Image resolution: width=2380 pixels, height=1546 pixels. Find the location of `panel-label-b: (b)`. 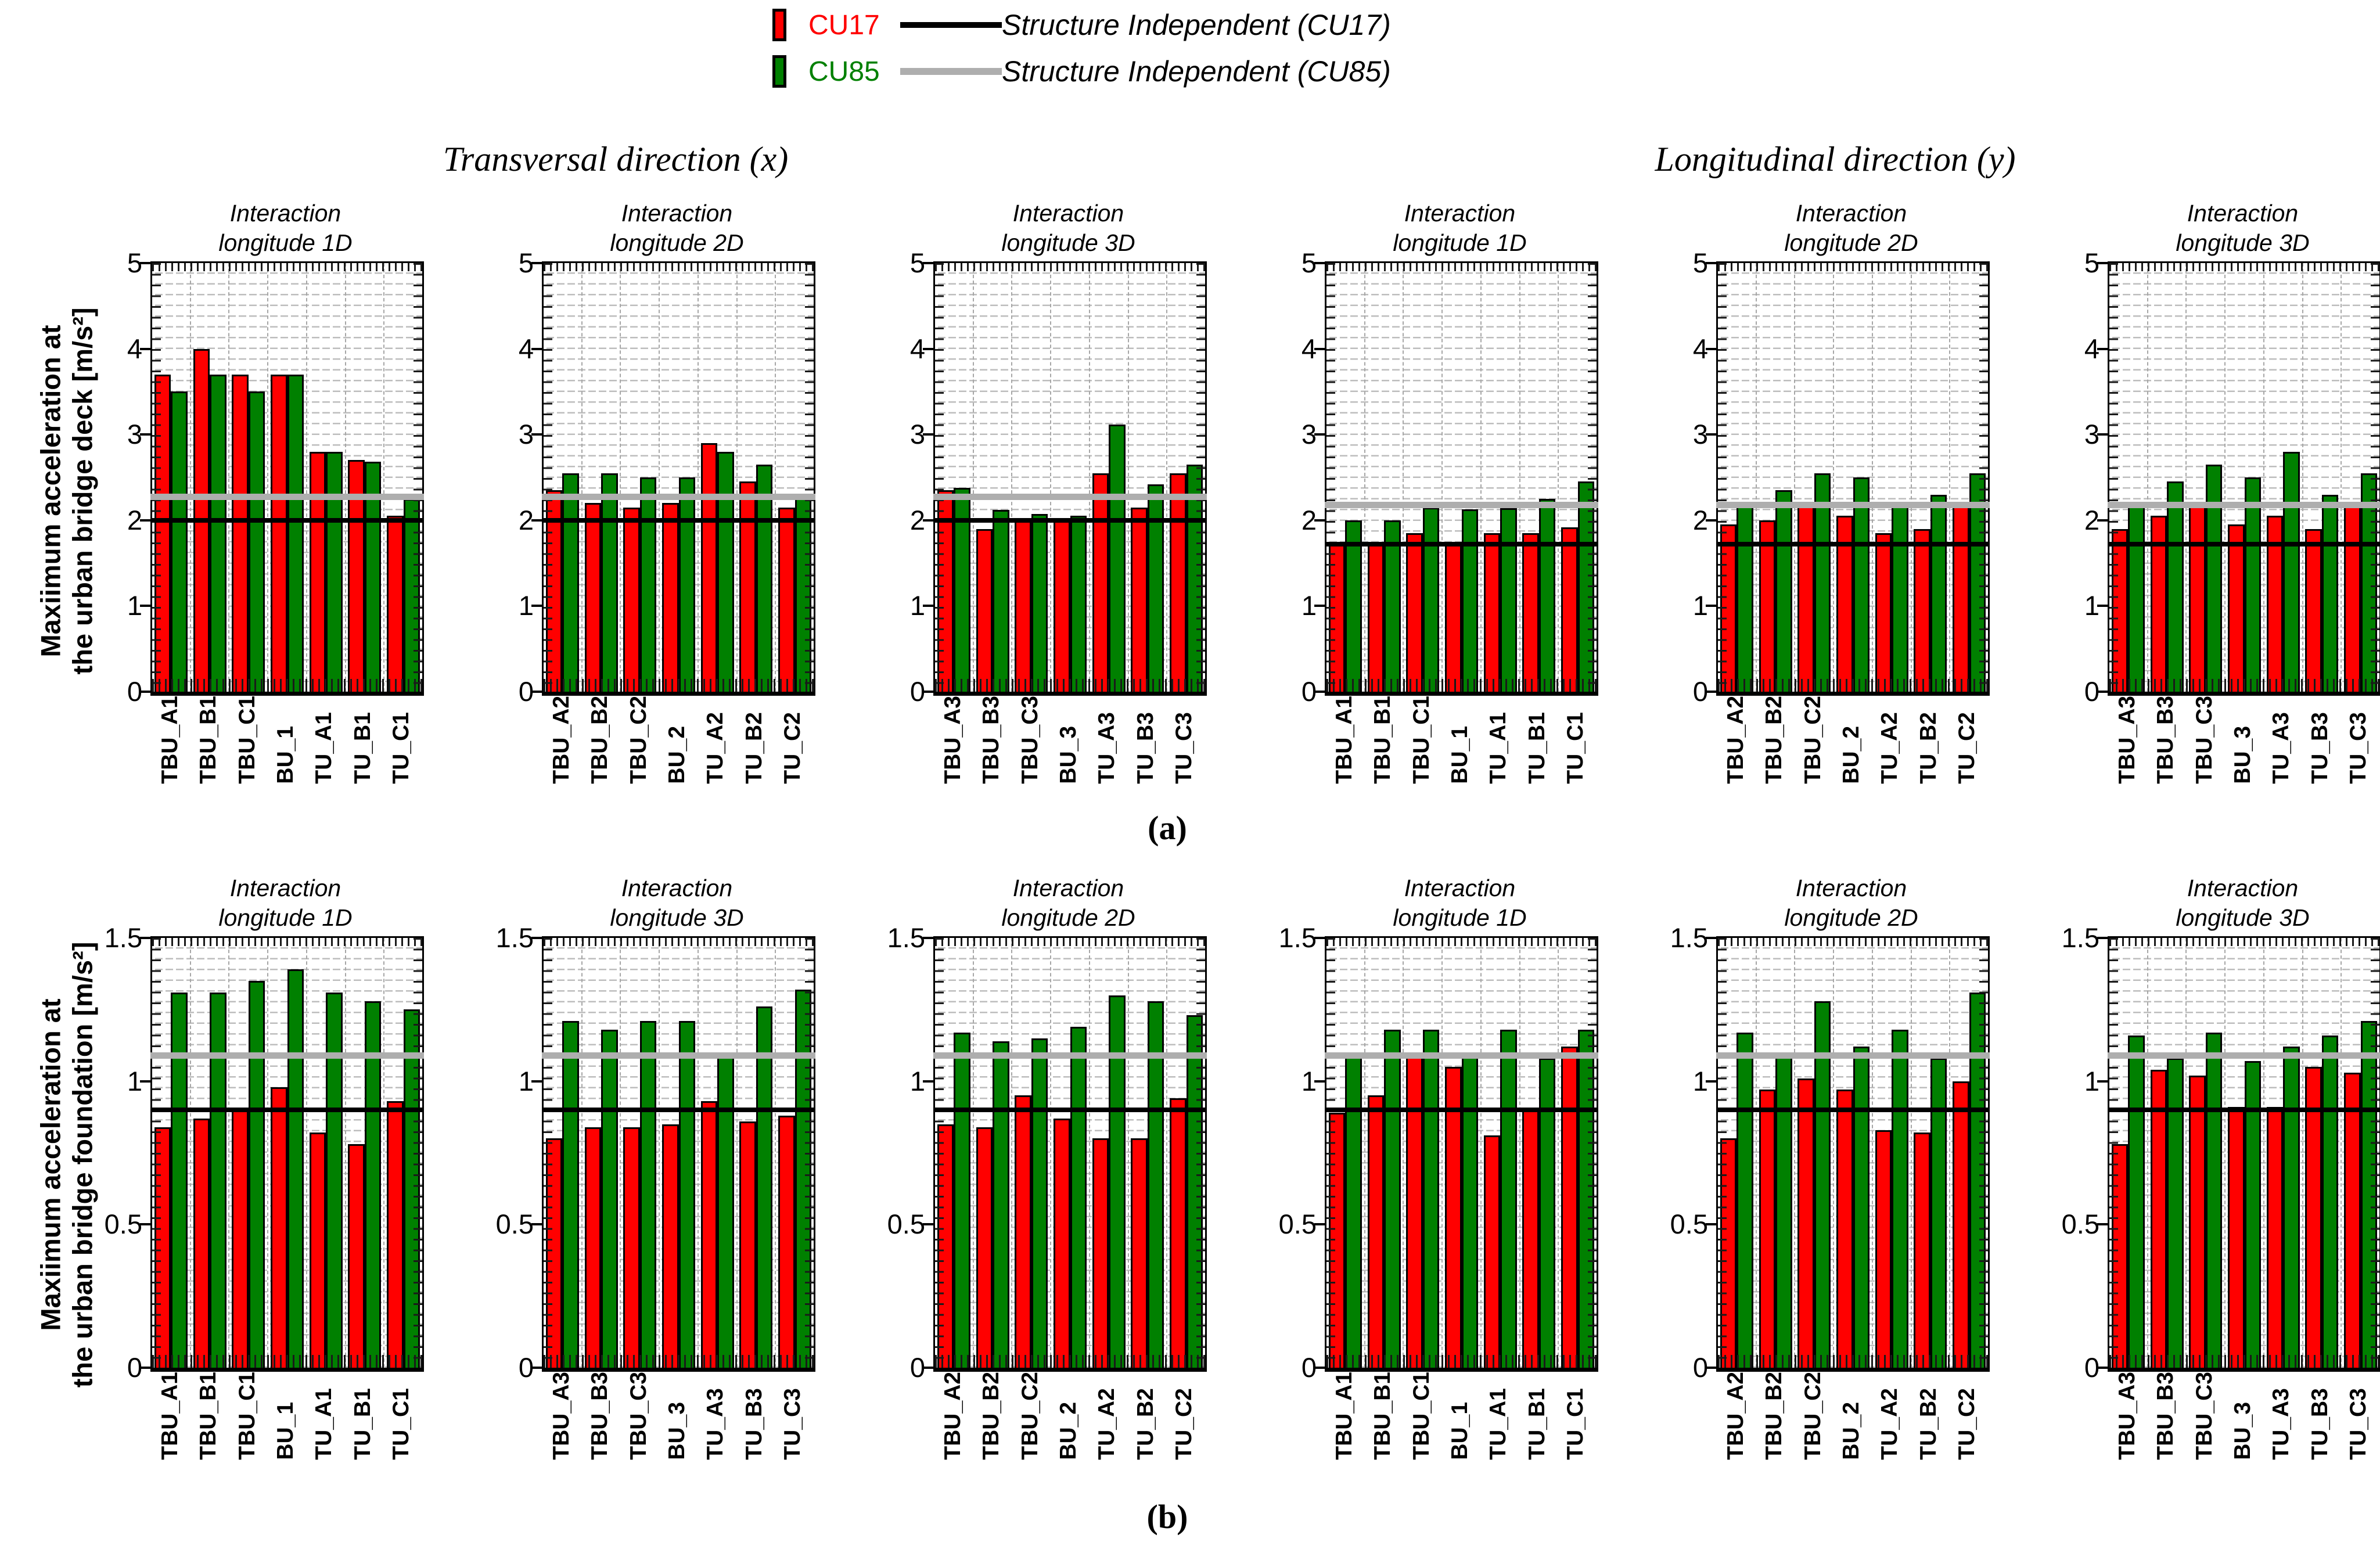

panel-label-b: (b) is located at coordinates (1167, 1517).